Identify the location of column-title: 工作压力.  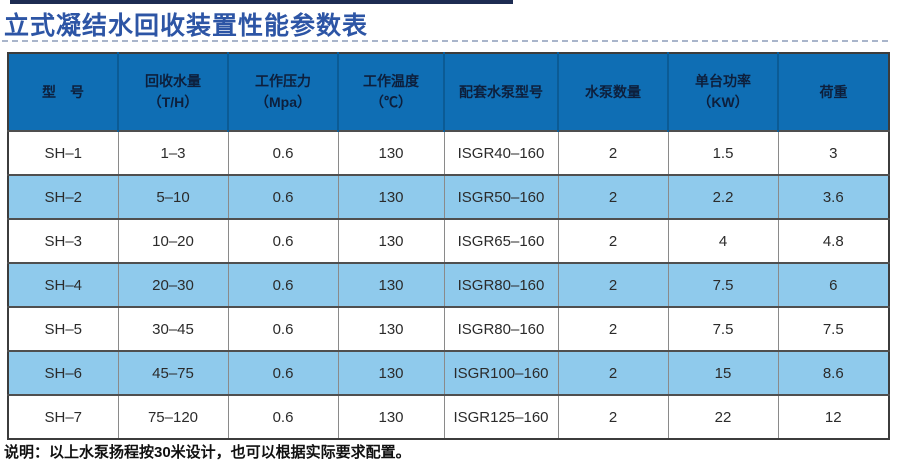
(283, 81).